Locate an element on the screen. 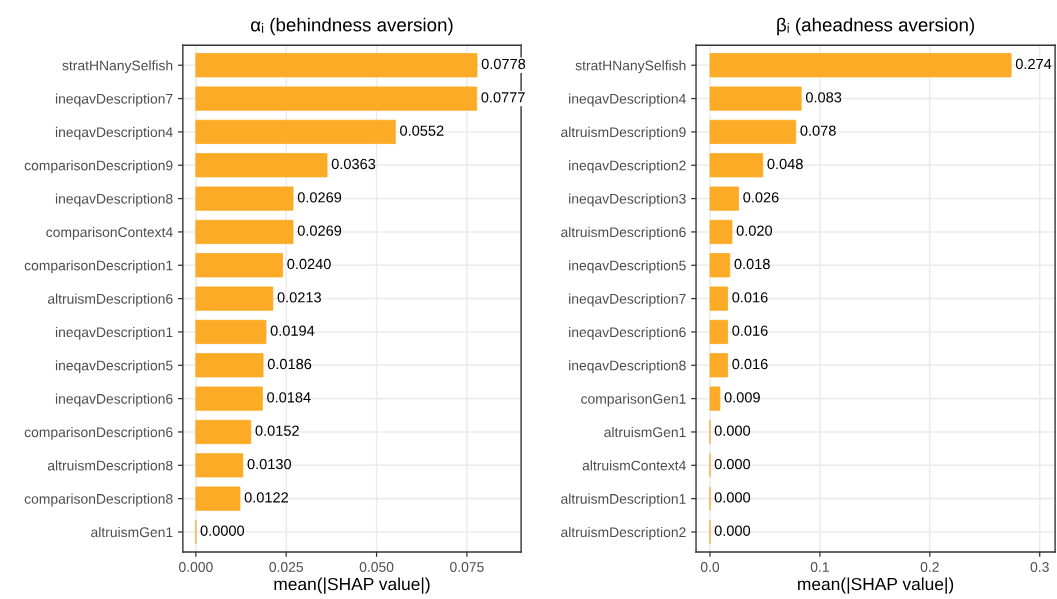 This screenshot has width=1057, height=599. data-label: 0.0122 is located at coordinates (266, 497).